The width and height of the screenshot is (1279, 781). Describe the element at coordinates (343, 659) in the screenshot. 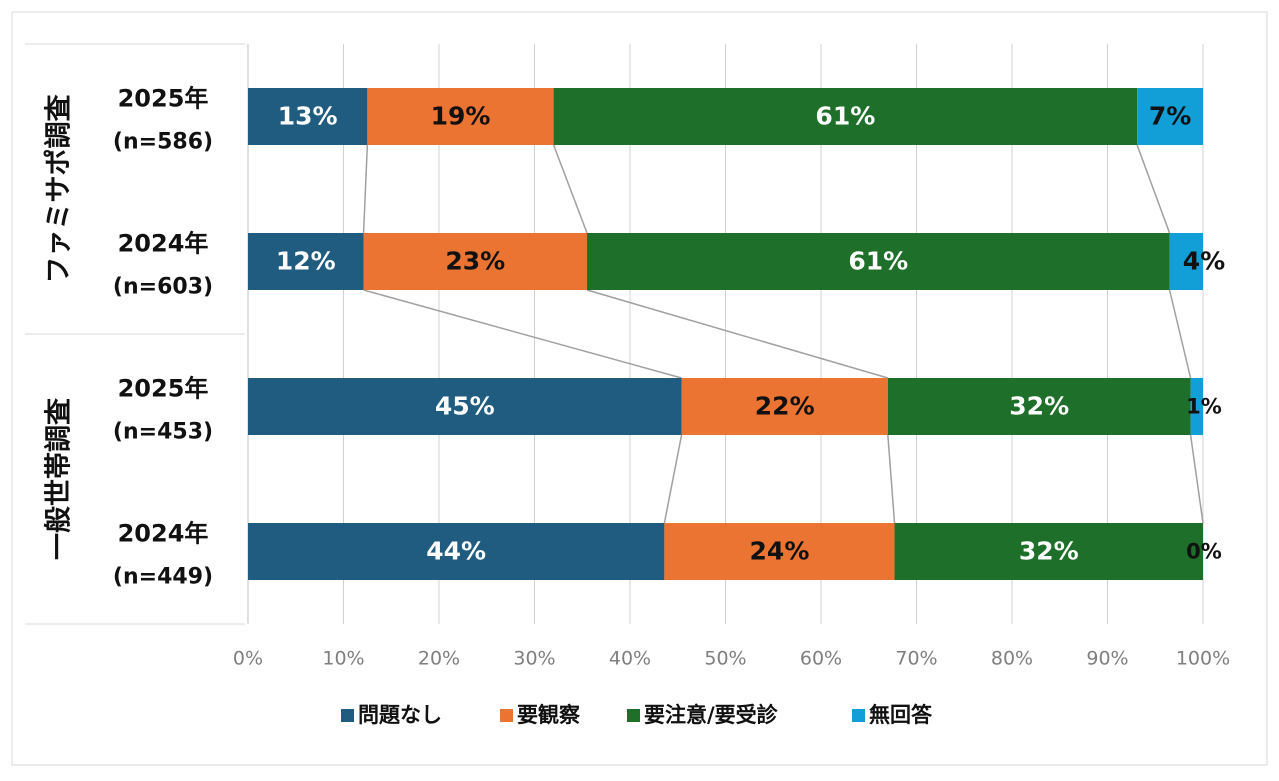

I see `x-tick-label: 10%` at that location.